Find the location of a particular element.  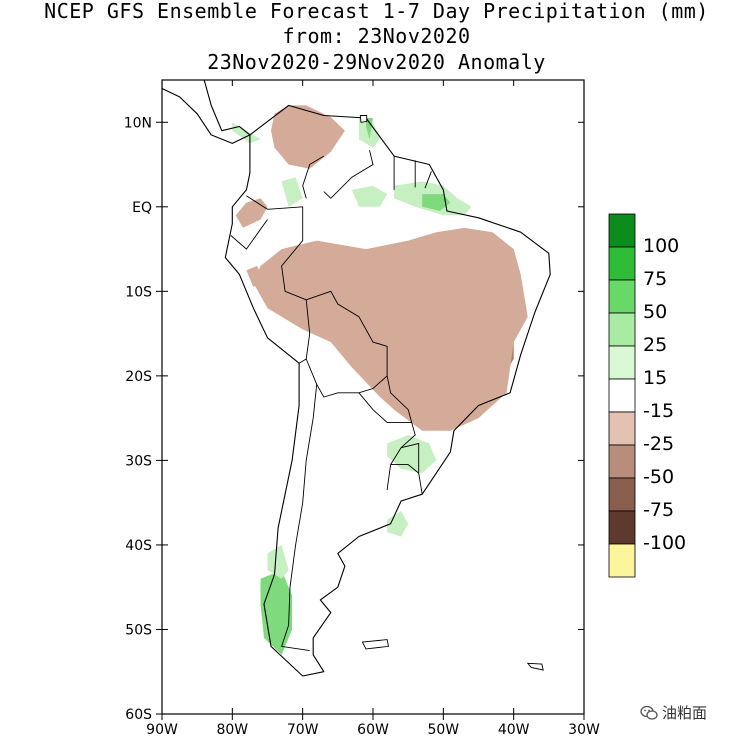

watermark-text: 油粕面 is located at coordinates (685, 713).